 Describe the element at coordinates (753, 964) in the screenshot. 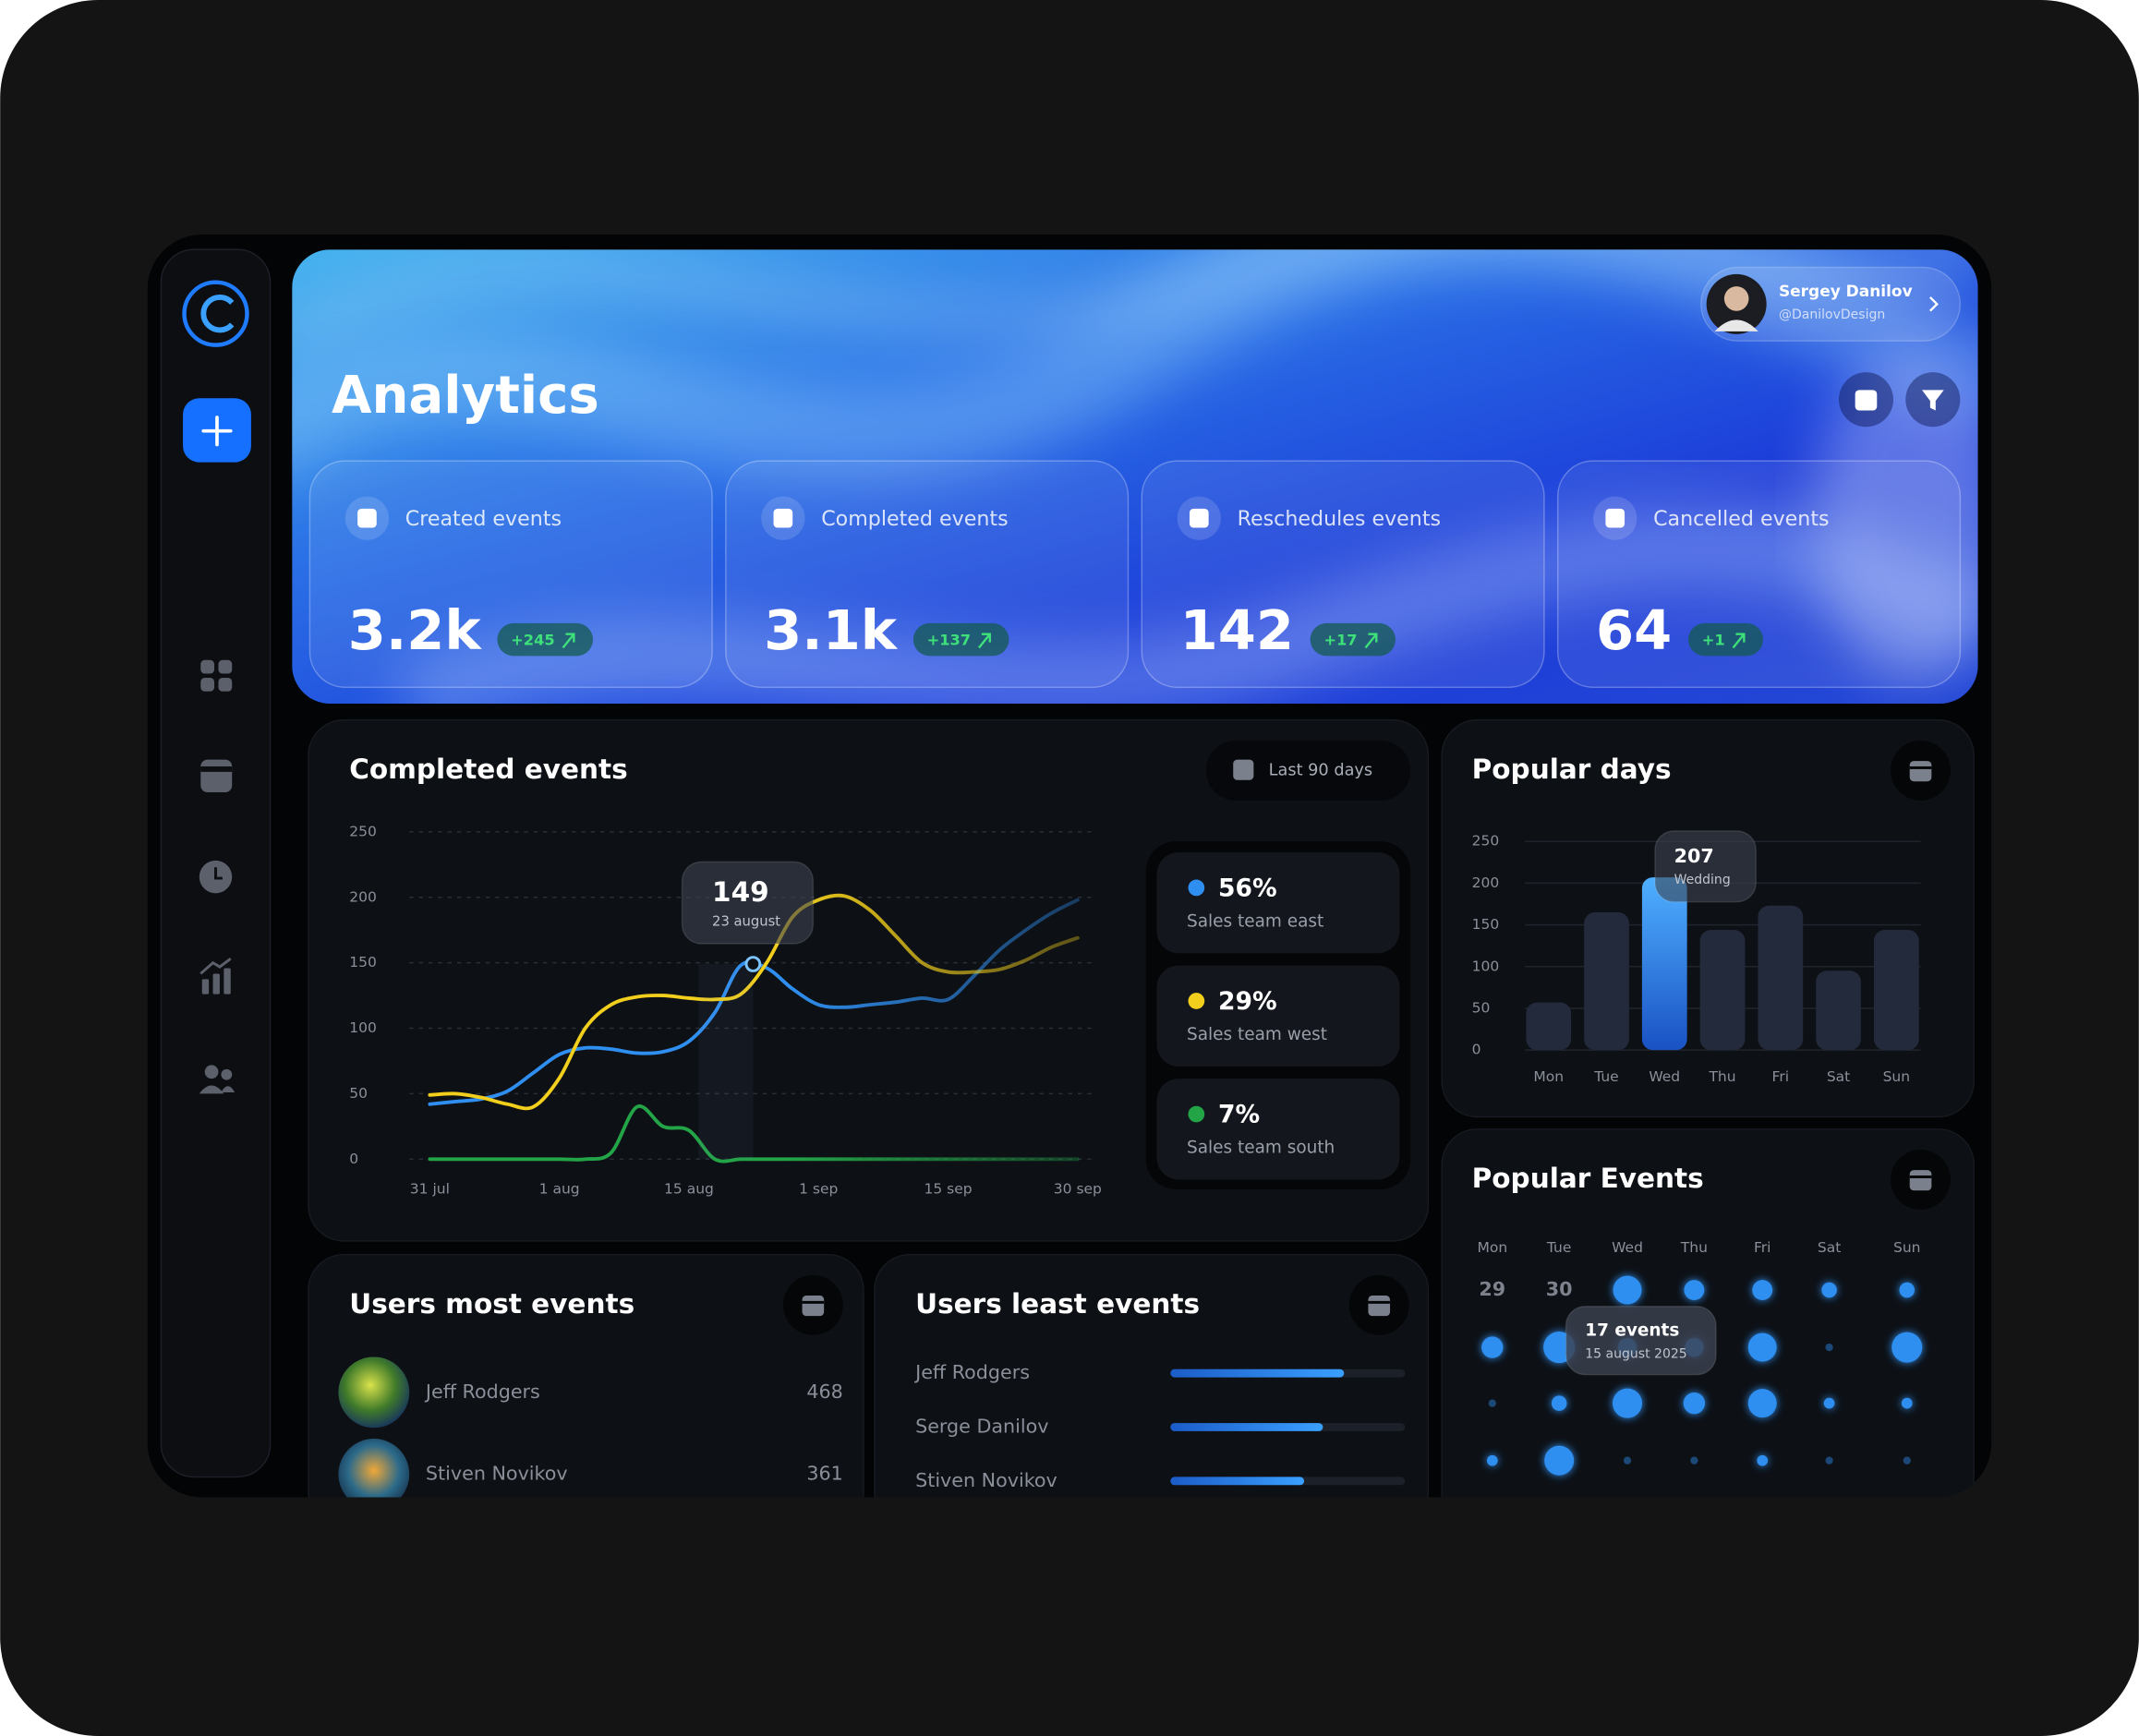

I see `hover-marker` at that location.